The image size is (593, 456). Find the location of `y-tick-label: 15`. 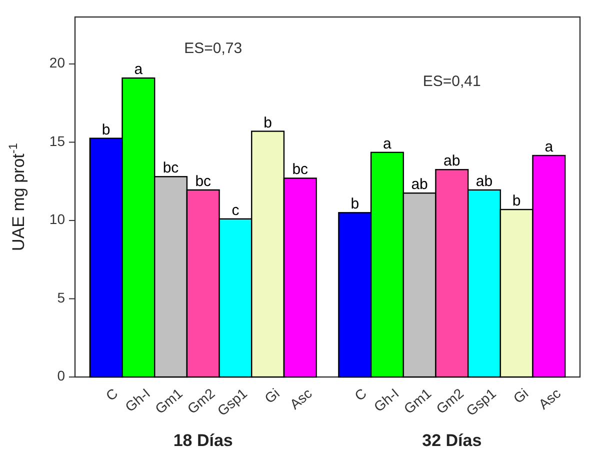

y-tick-label: 15 is located at coordinates (57, 140).